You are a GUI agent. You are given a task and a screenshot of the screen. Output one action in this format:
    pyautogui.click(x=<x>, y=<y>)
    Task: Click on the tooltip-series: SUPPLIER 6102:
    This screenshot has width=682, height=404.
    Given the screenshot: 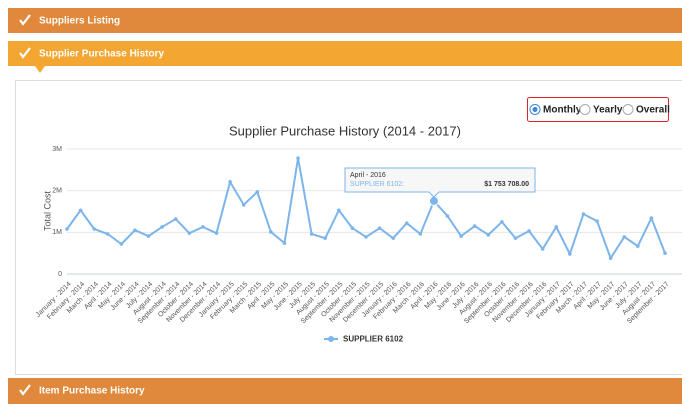 What is the action you would take?
    pyautogui.click(x=377, y=184)
    